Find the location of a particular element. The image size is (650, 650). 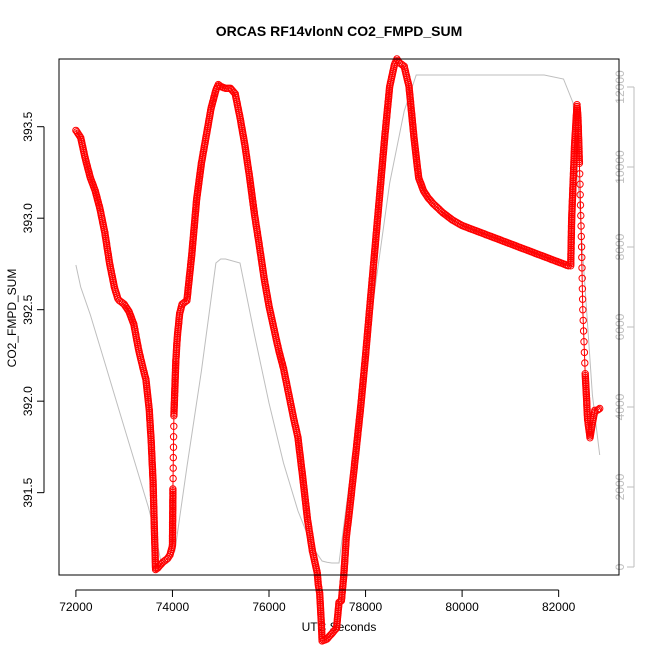

y2-tick-label: 0 is located at coordinates (620, 566).